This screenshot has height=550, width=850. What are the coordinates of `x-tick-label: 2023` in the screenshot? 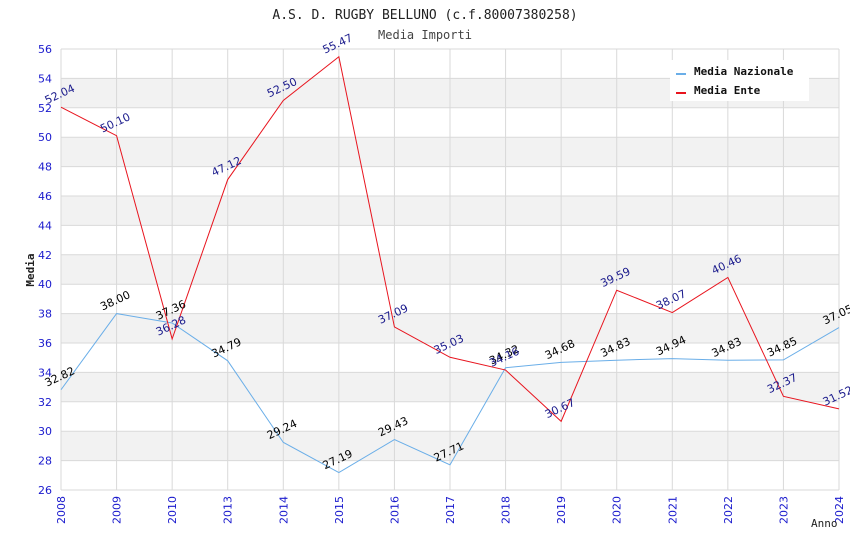 It's located at (783, 510).